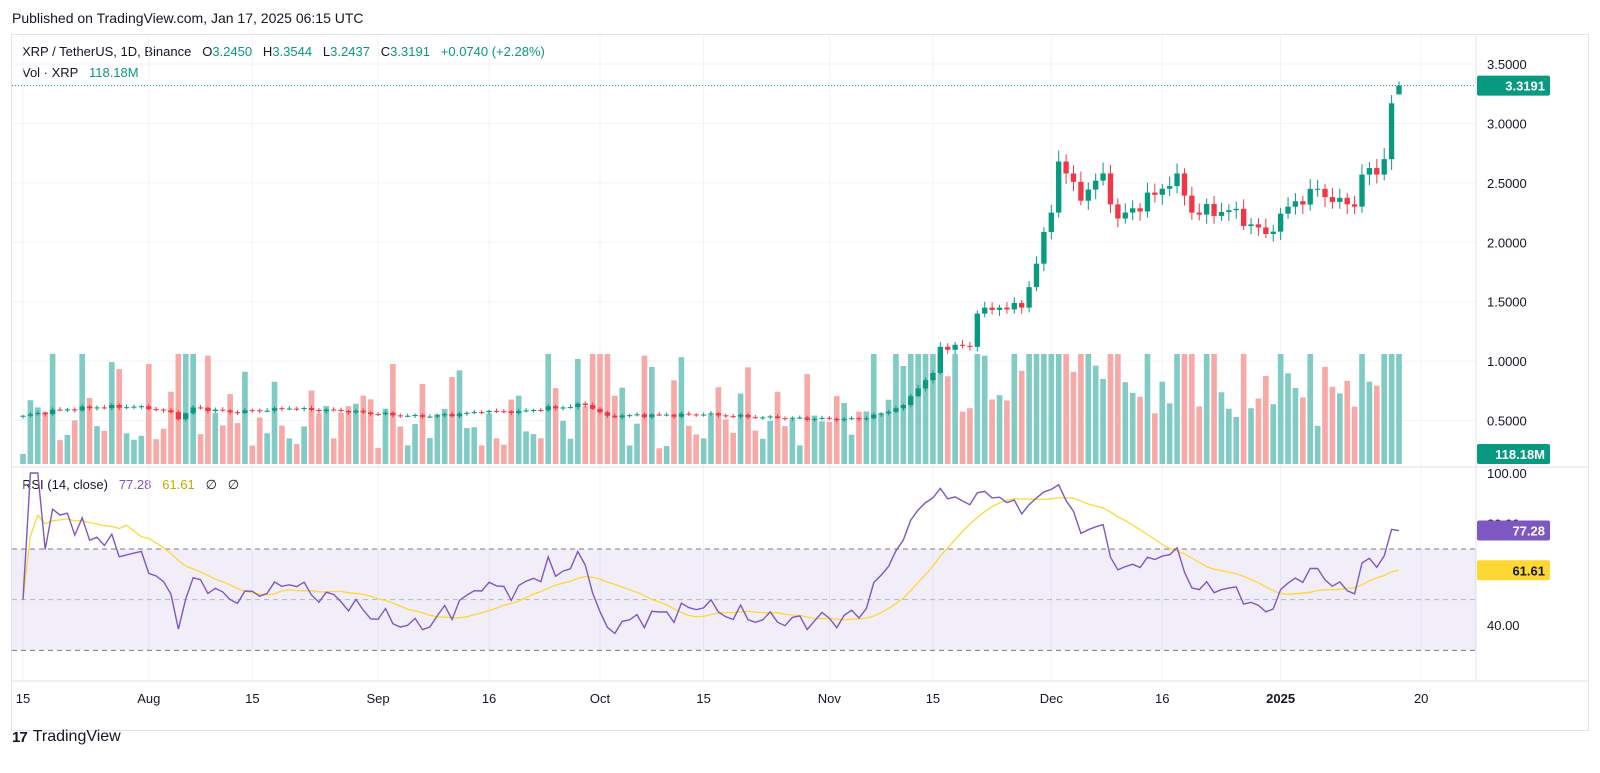  Describe the element at coordinates (50, 72) in the screenshot. I see `volume-label: Vol · XRP` at that location.